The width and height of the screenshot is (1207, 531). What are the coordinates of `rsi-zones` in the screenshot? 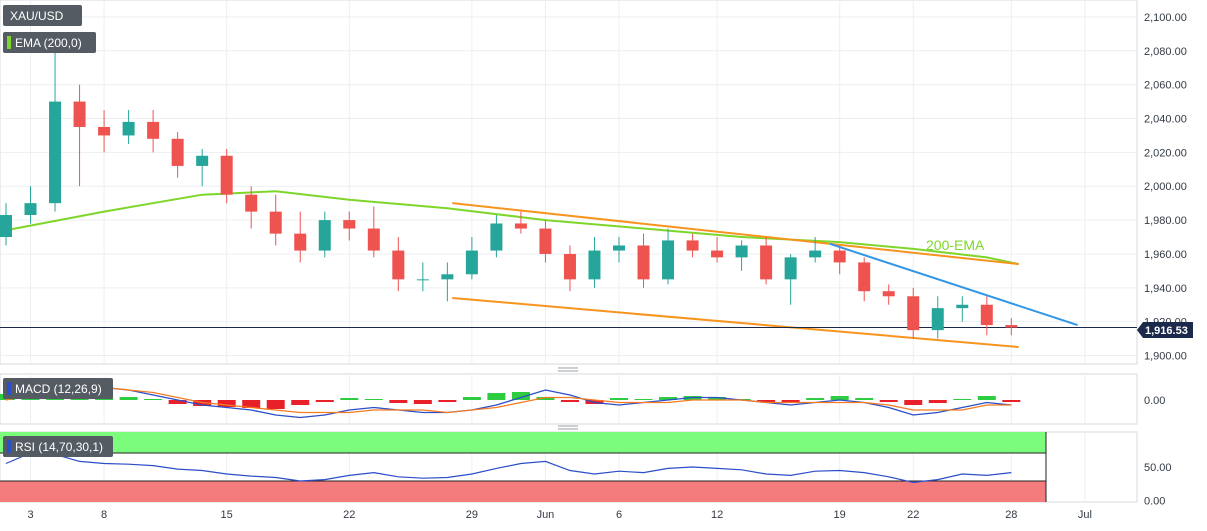 It's located at (523, 467).